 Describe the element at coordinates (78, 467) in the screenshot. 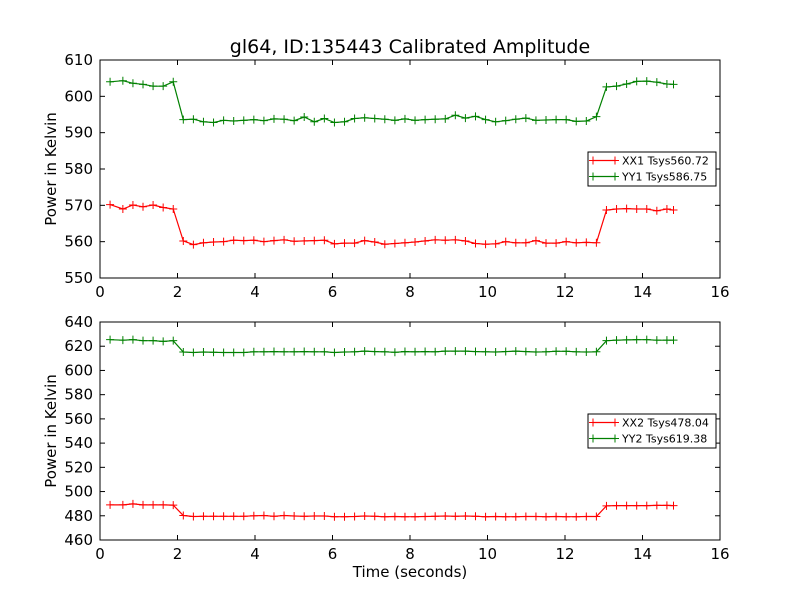

I see `y-tick-label: 520` at that location.